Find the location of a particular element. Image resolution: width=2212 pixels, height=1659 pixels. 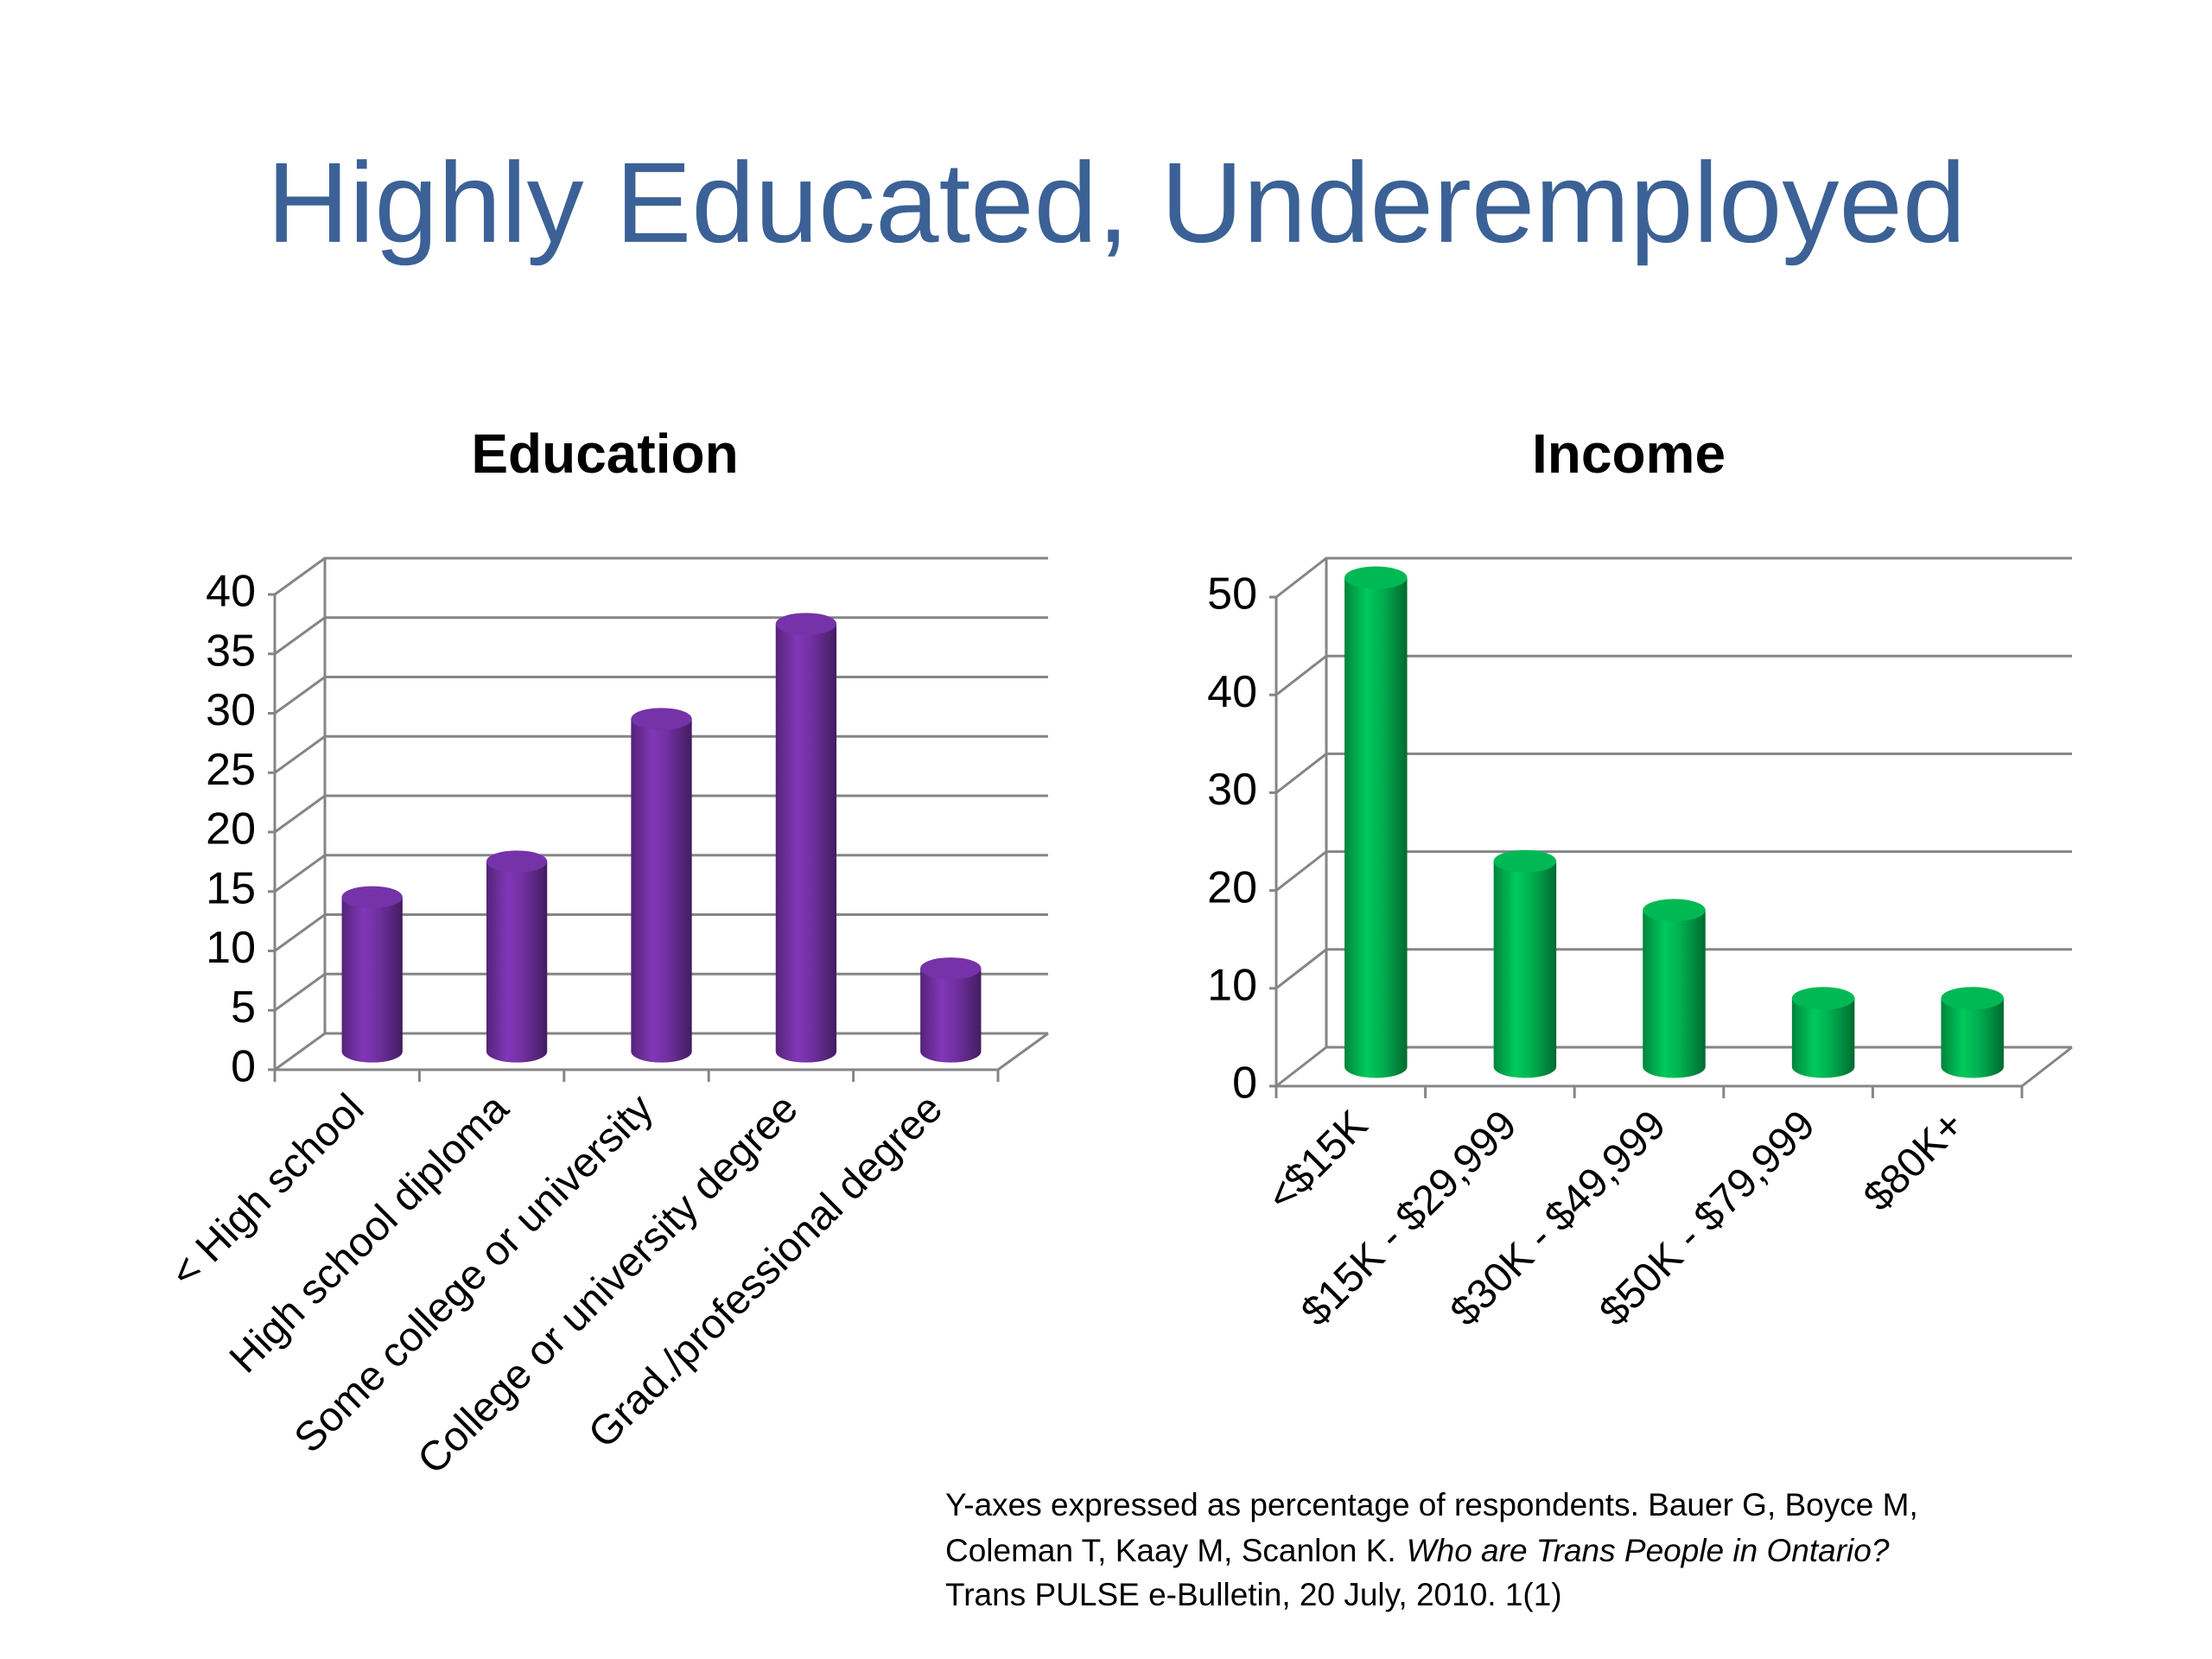

y-tick-label: 50 is located at coordinates (1232, 594).